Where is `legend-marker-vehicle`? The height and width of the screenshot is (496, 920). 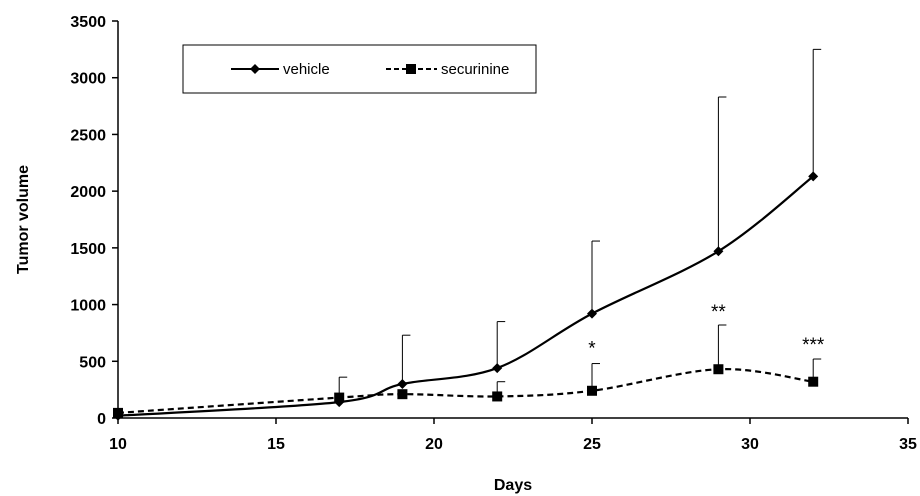 legend-marker-vehicle is located at coordinates (255, 69).